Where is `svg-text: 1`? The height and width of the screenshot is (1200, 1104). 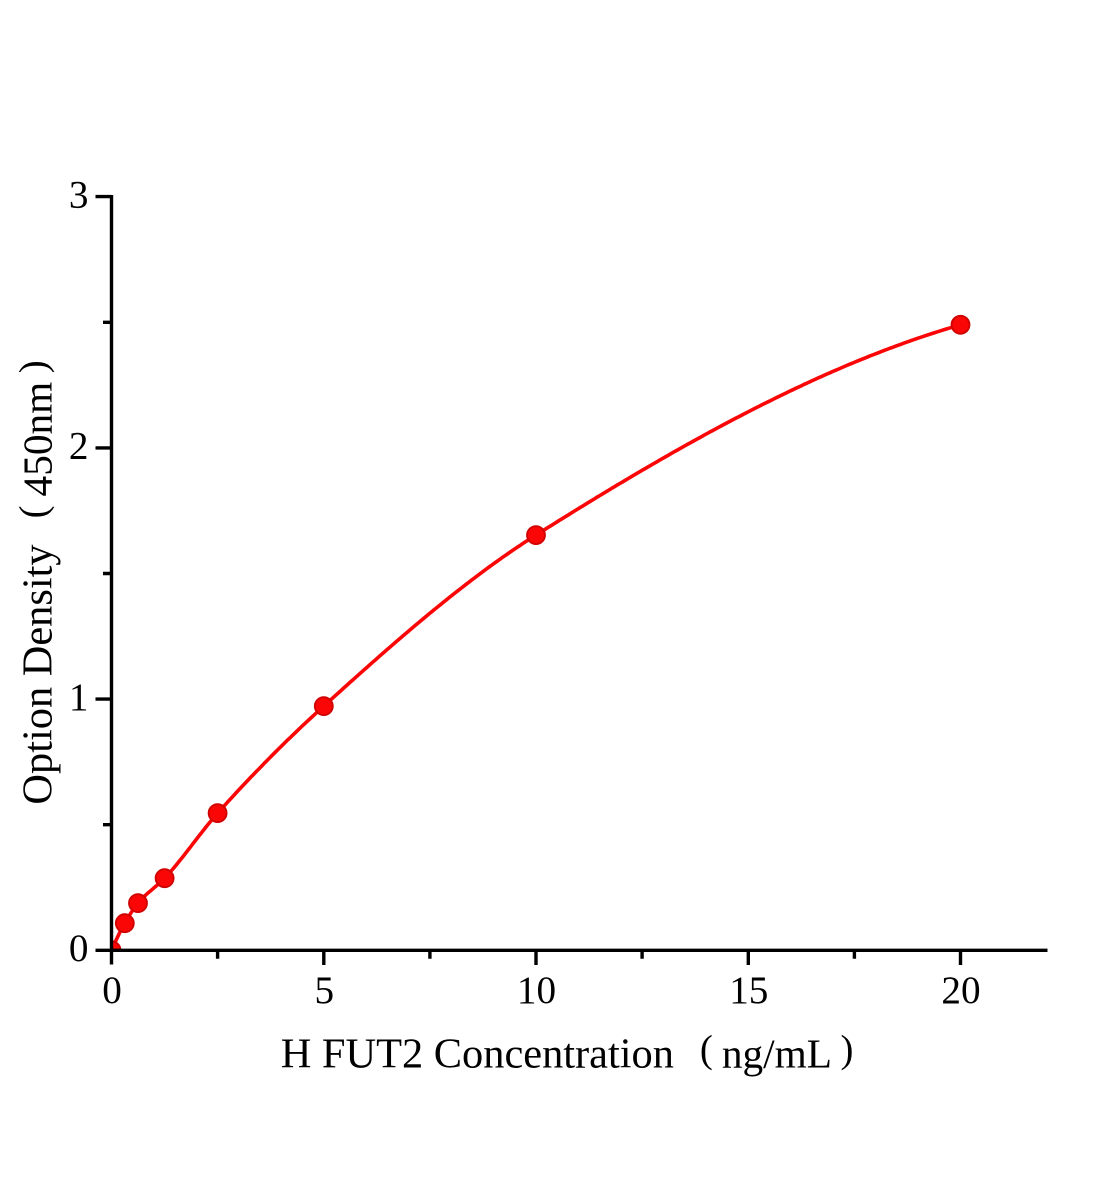 svg-text: 1 is located at coordinates (79, 697).